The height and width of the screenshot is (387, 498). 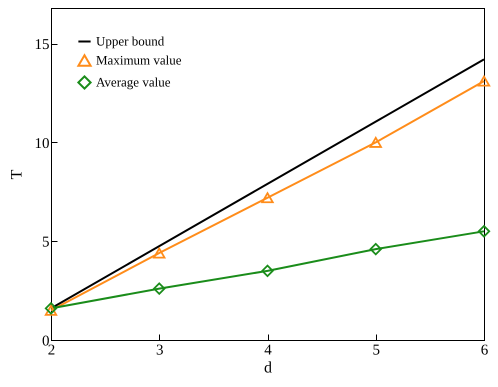 What do you see at coordinates (46, 342) in the screenshot?
I see `y-tick-label: 0` at bounding box center [46, 342].